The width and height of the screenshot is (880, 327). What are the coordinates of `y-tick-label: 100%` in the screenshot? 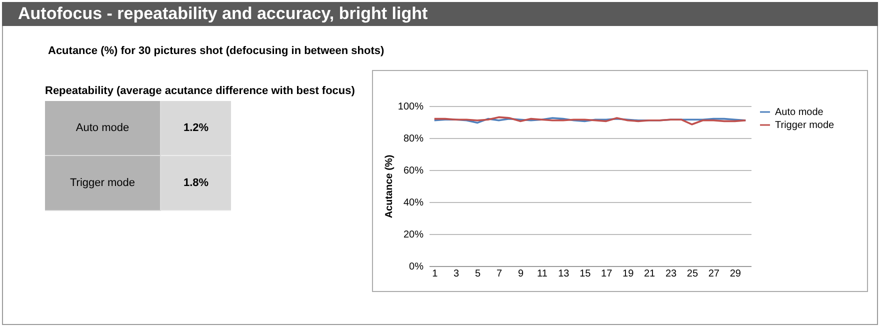 It's located at (411, 107).